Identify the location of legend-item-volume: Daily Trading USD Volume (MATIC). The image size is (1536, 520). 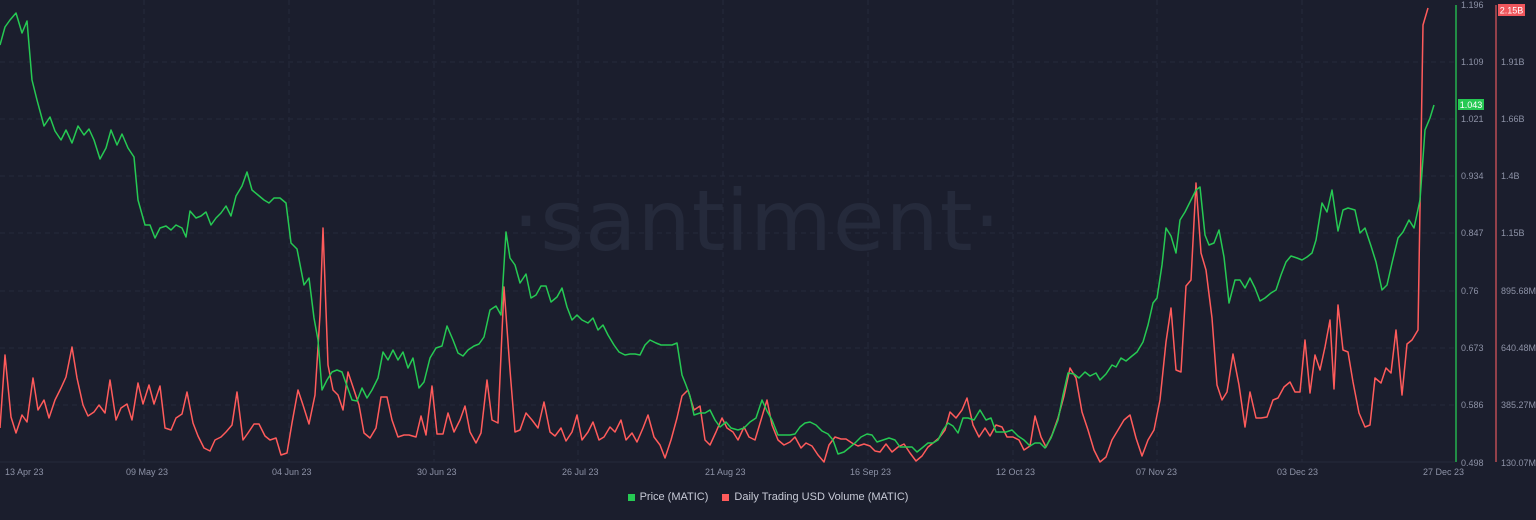
(815, 497).